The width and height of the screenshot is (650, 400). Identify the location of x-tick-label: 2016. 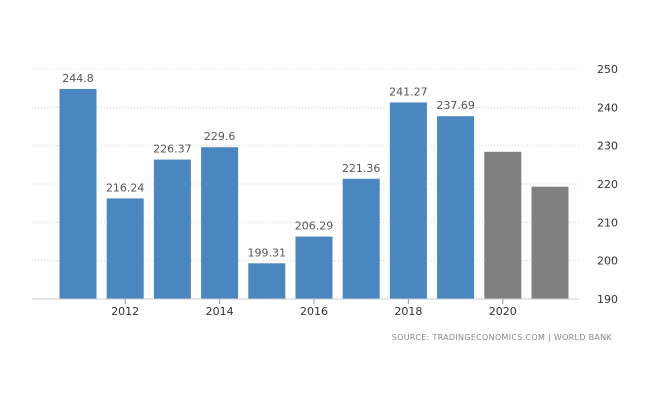
(314, 311).